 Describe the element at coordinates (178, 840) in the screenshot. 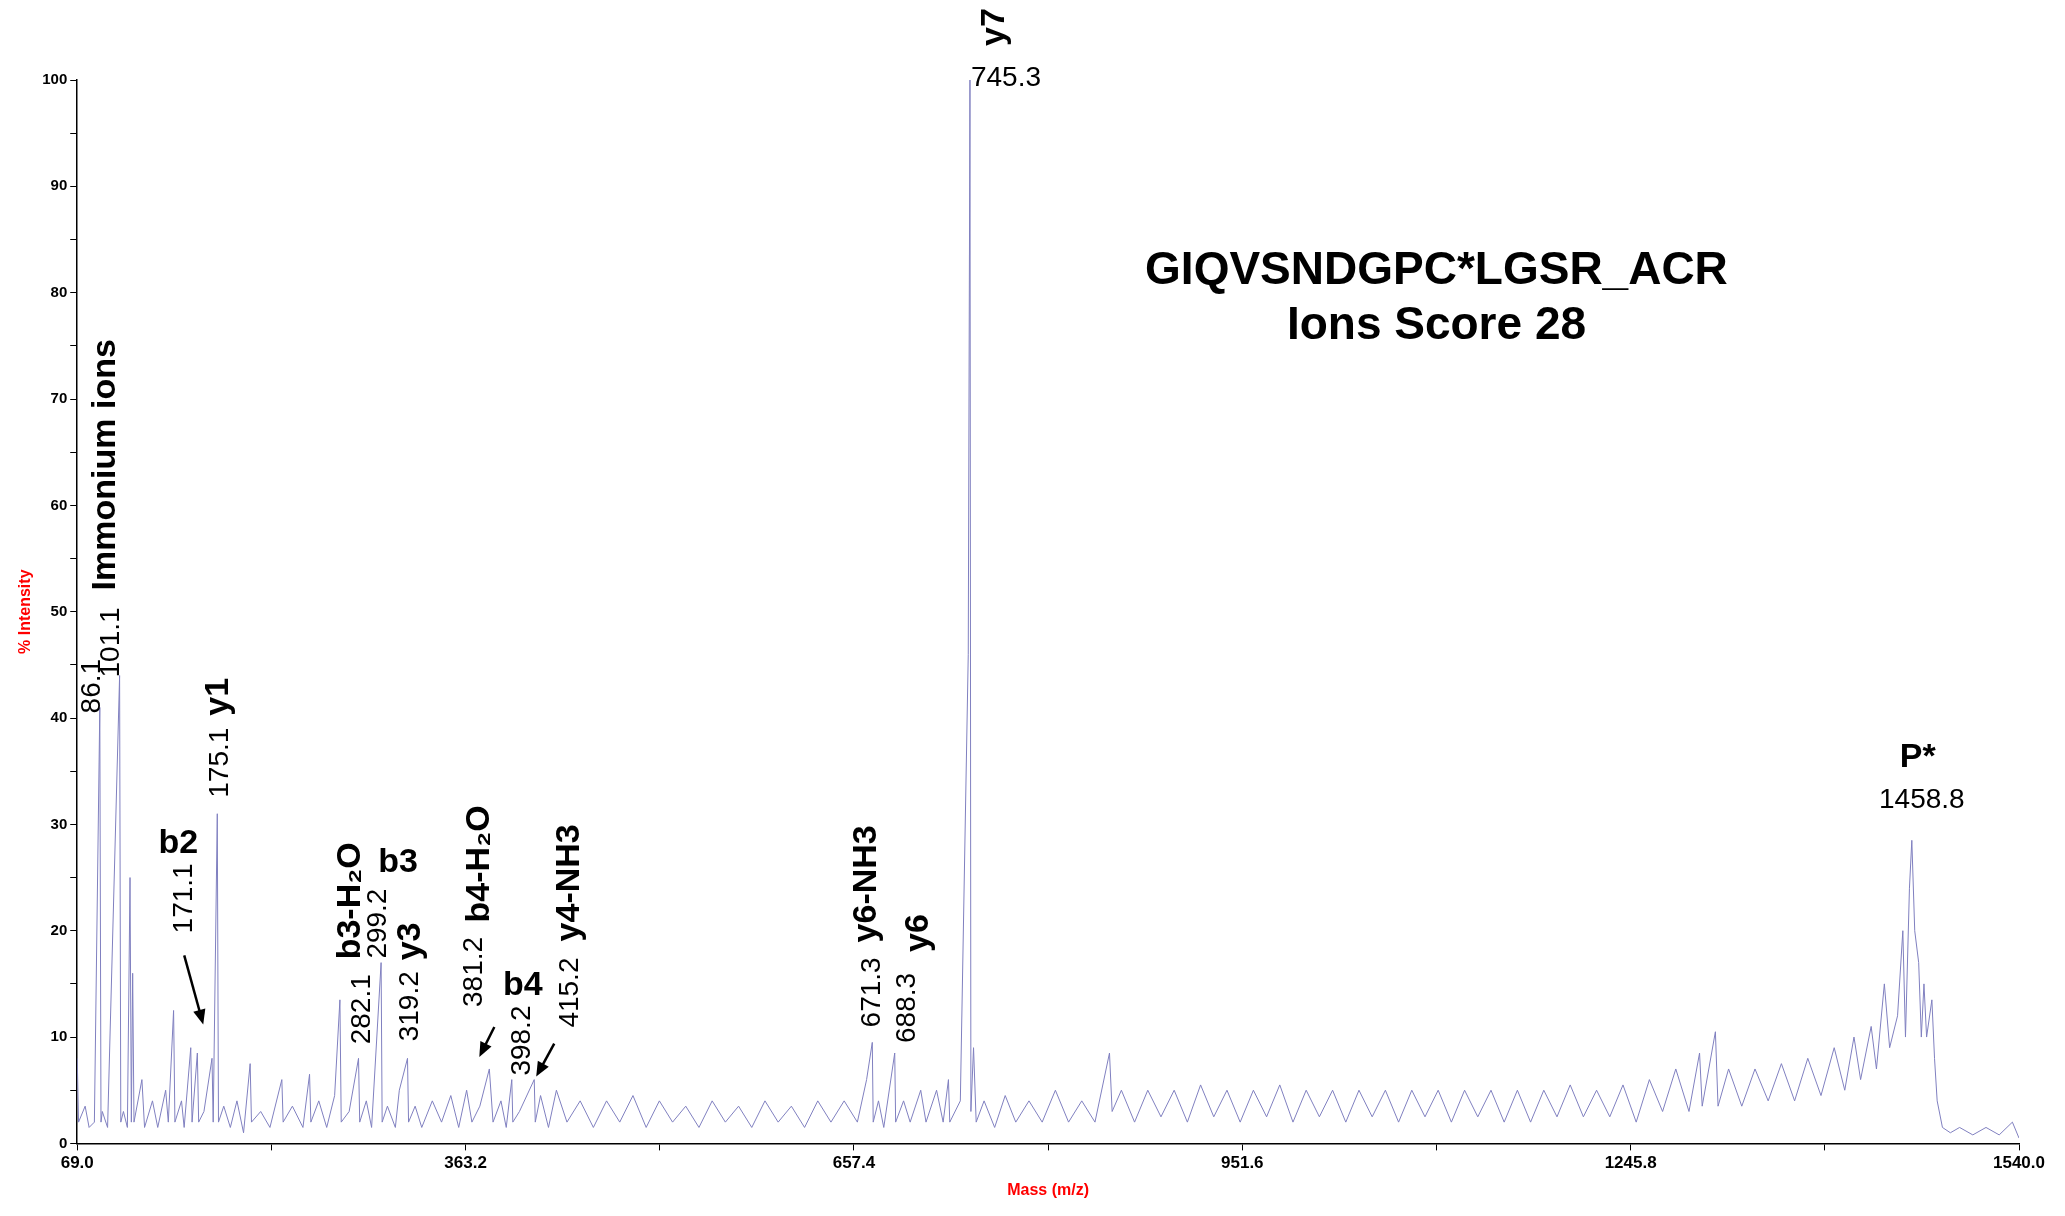

I see `annotation: b2` at that location.